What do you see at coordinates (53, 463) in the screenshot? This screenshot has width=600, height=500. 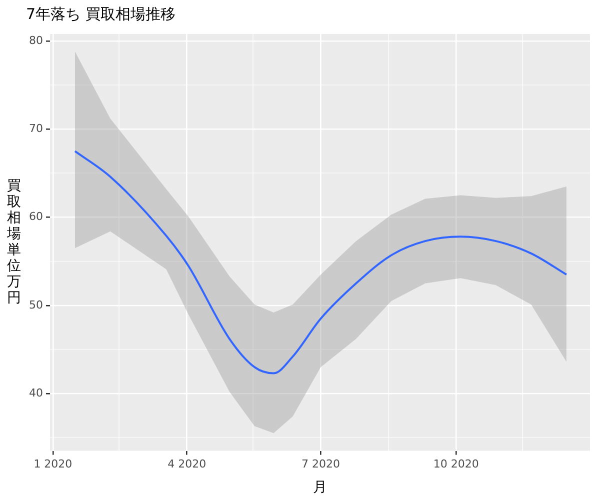 I see `x-tick-label: 1 2020` at bounding box center [53, 463].